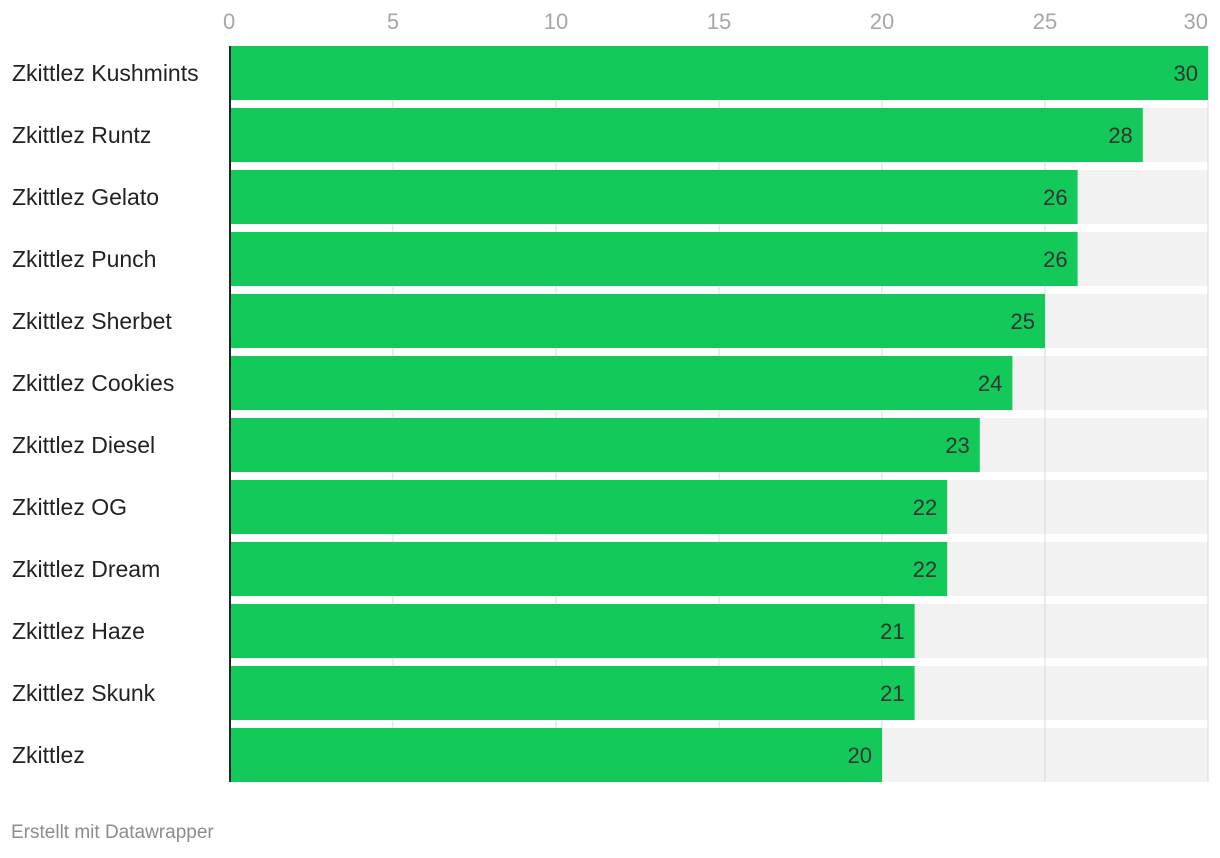  I want to click on value-label: 28, so click(1120, 135).